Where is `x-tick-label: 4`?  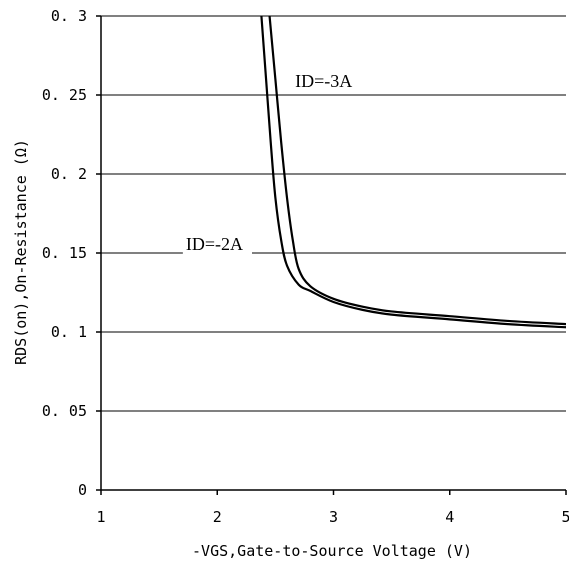
x-tick-label: 4 is located at coordinates (449, 517).